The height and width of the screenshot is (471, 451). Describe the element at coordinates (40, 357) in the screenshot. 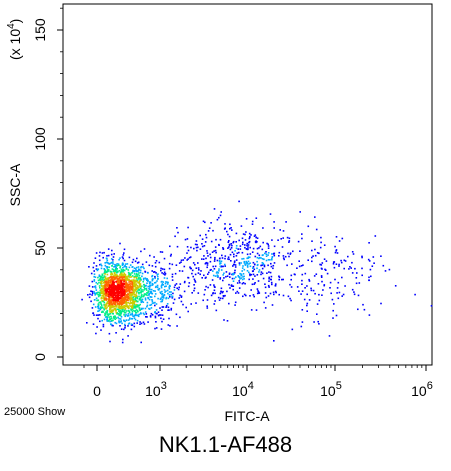

I see `y-tick-label: 0` at that location.